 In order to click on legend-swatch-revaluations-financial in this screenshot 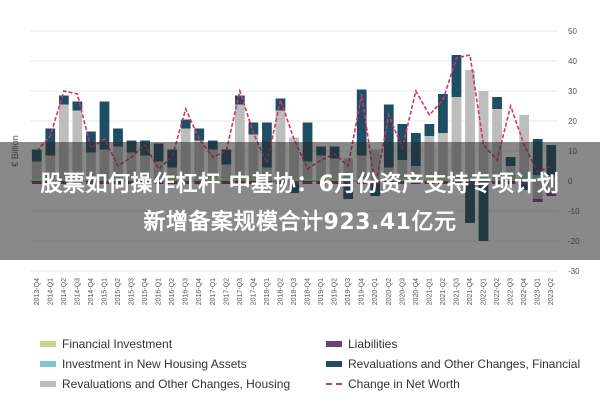, I will do `click(334, 364)`.